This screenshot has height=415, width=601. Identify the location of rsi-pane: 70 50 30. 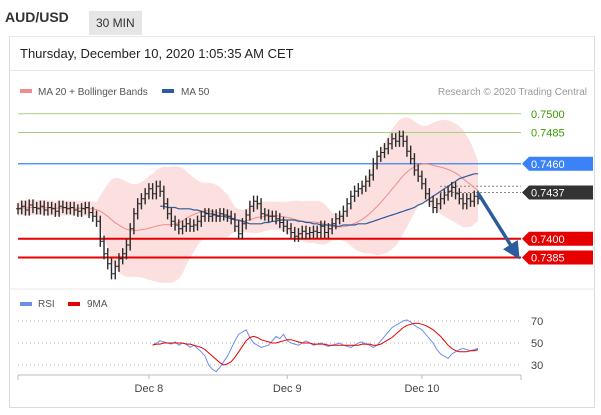
(280, 344).